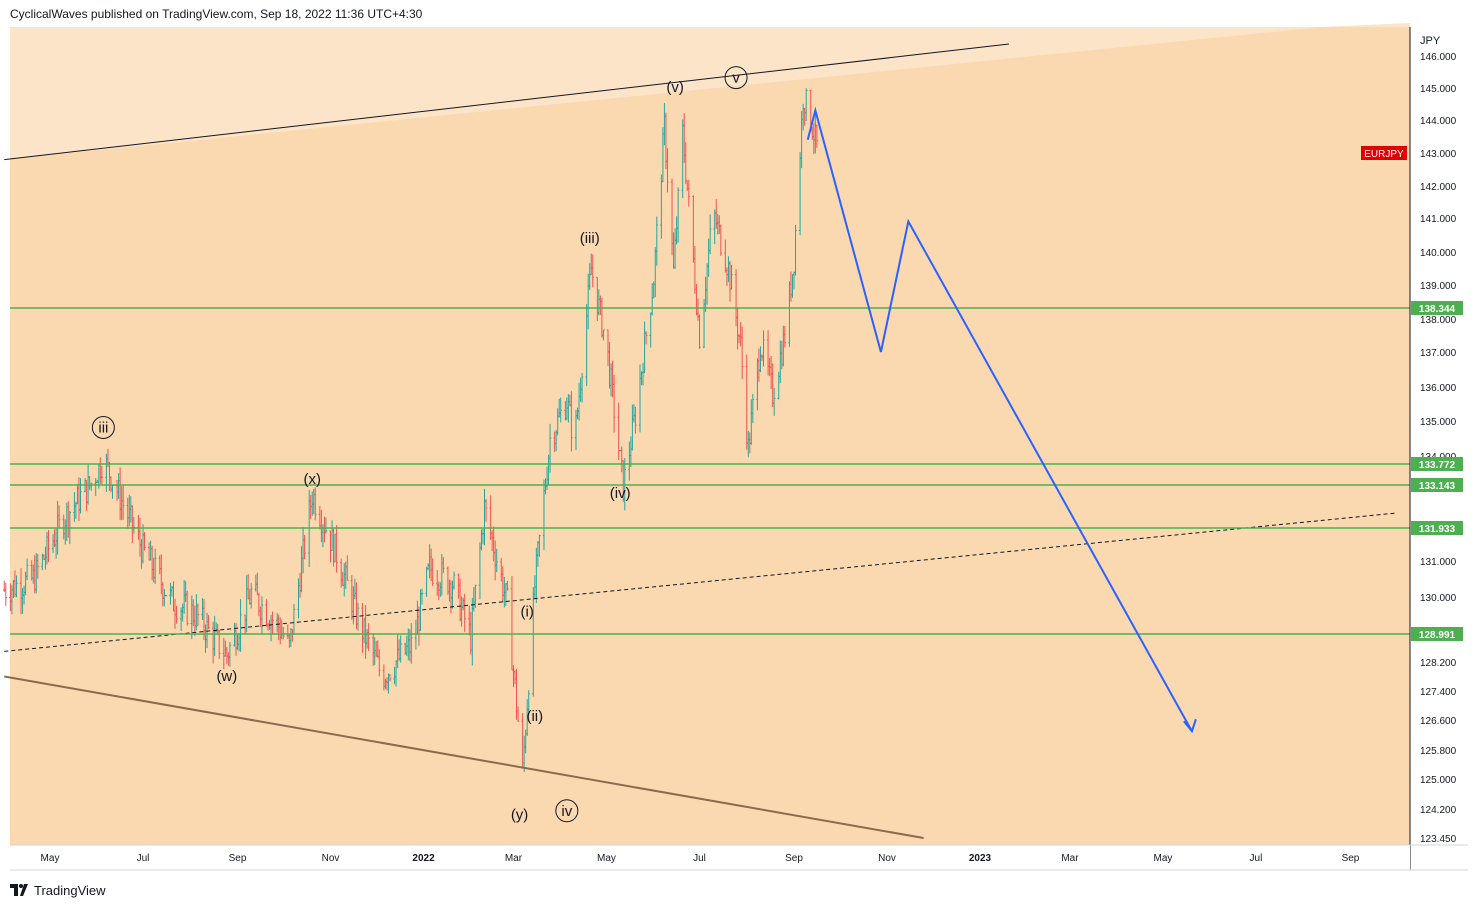 Image resolution: width=1478 pixels, height=907 pixels. Describe the element at coordinates (1190, 726) in the screenshot. I see `projection-arrowhead` at that location.